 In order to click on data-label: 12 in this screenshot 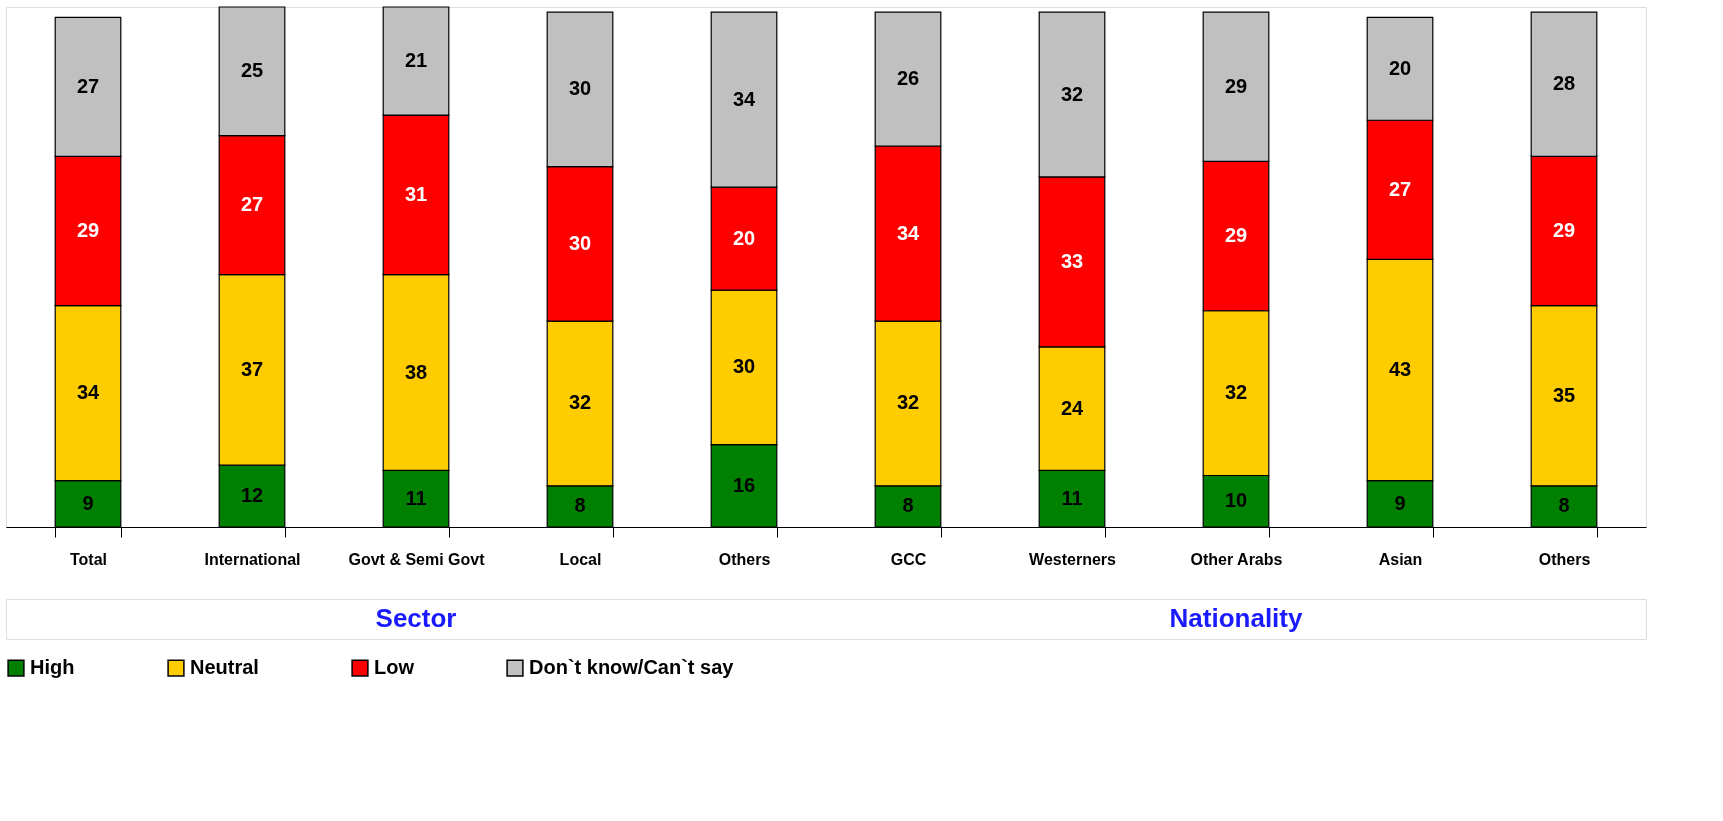, I will do `click(252, 495)`.